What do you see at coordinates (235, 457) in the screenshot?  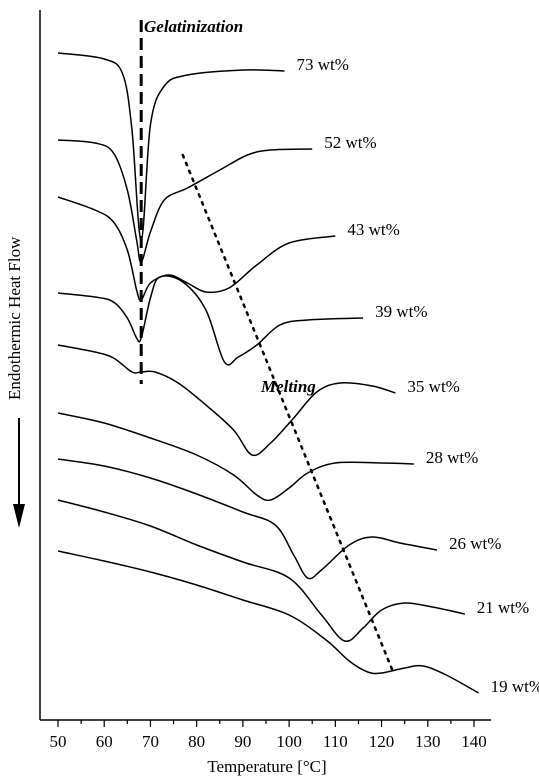 I see `thermogram-28-wtpct` at bounding box center [235, 457].